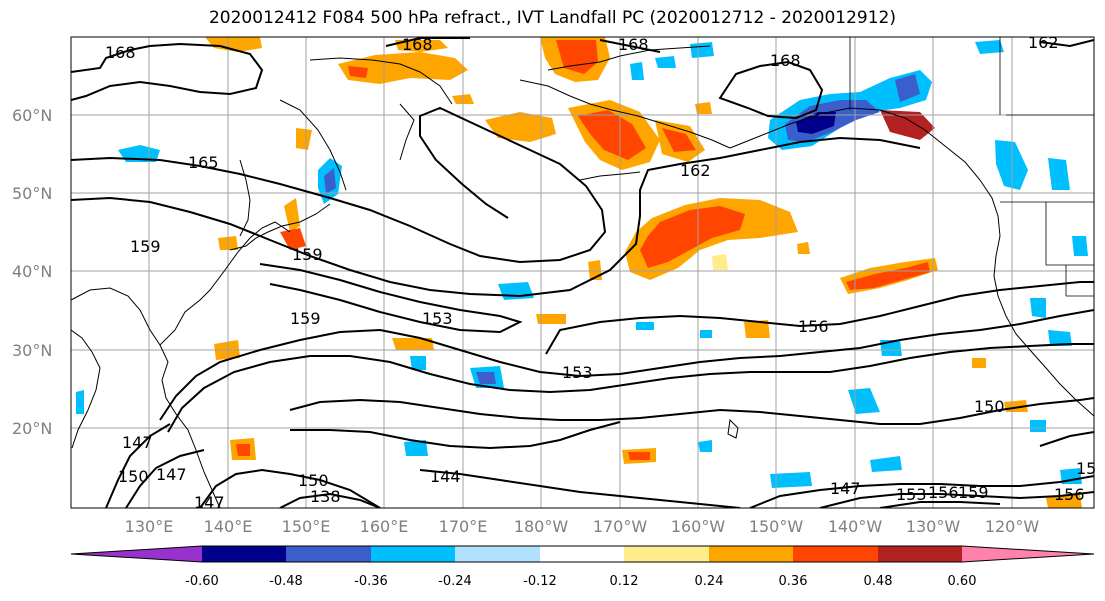 Image resolution: width=1105 pixels, height=601 pixels. What do you see at coordinates (455, 581) in the screenshot?
I see `colorbar-tick-label: -0.24` at bounding box center [455, 581].